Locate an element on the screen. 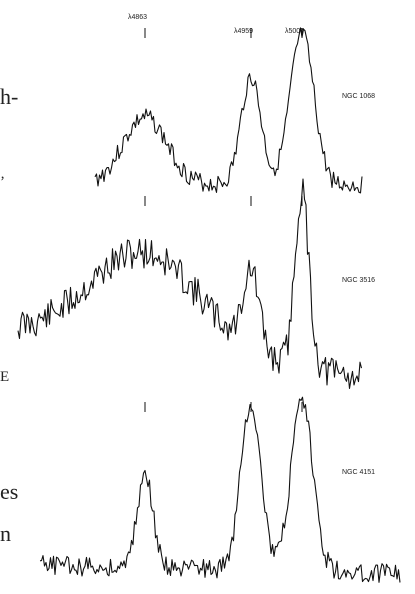  line-label-oiii-4959: λ4959 is located at coordinates (243, 31).